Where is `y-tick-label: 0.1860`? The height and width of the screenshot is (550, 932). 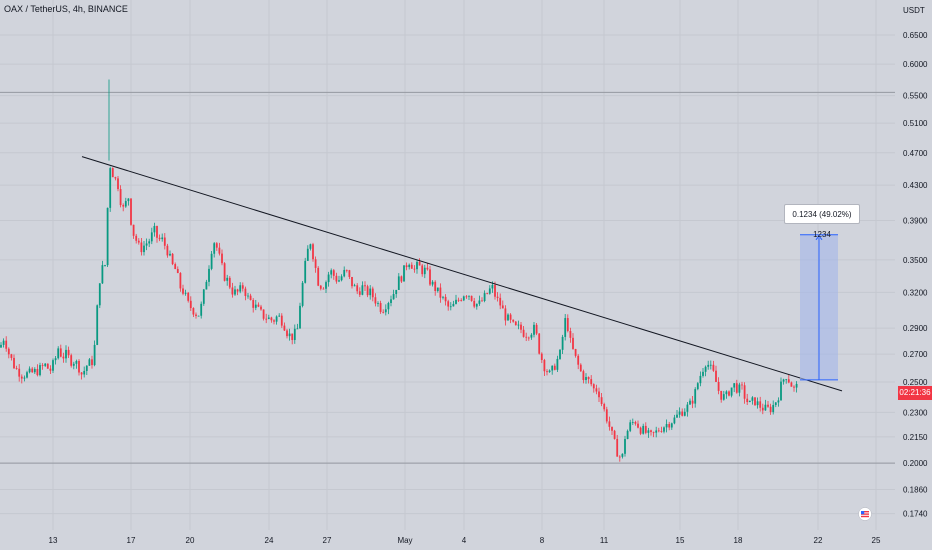 y-tick-label: 0.1860 is located at coordinates (915, 489).